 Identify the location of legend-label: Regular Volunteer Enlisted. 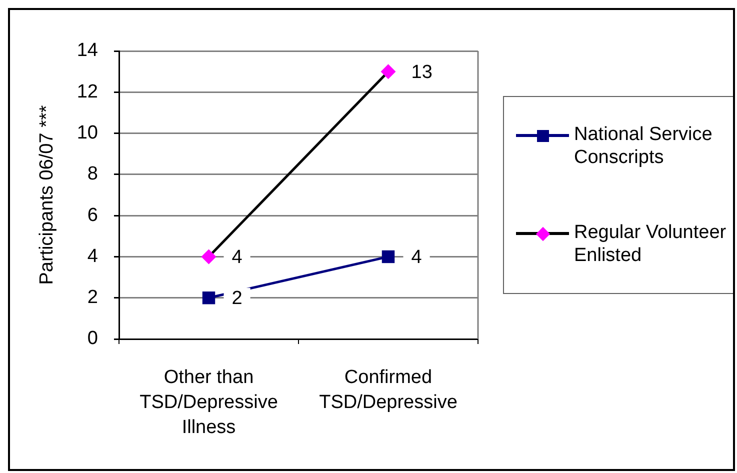
(651, 244).